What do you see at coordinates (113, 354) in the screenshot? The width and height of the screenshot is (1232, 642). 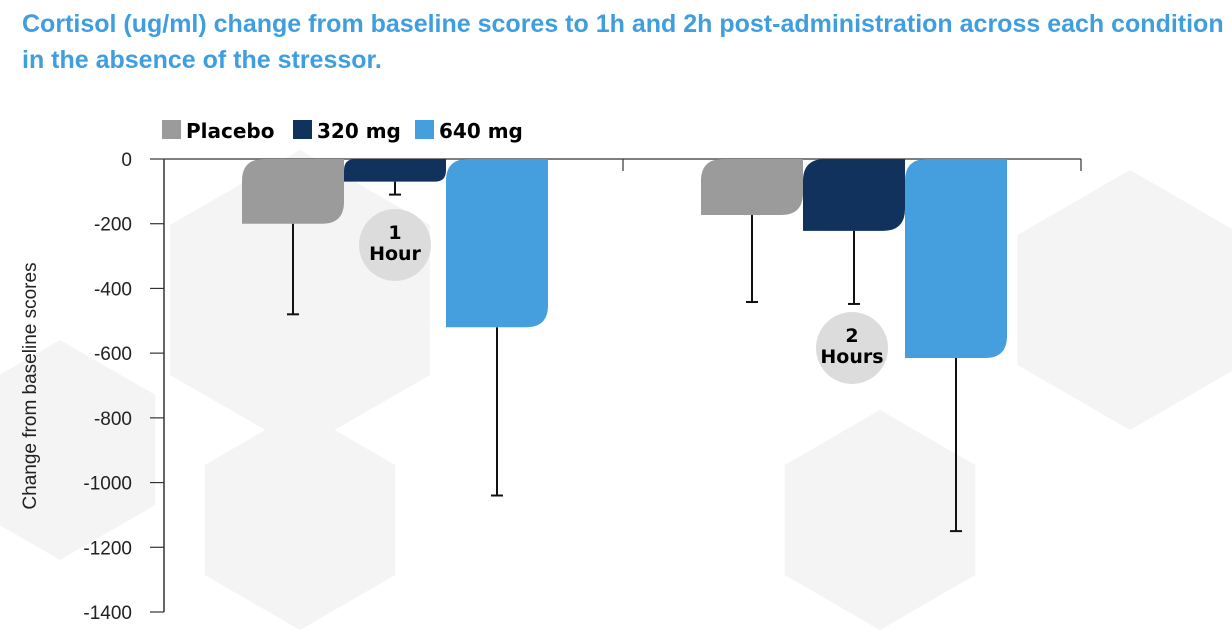 I see `y-tick-label: -600` at bounding box center [113, 354].